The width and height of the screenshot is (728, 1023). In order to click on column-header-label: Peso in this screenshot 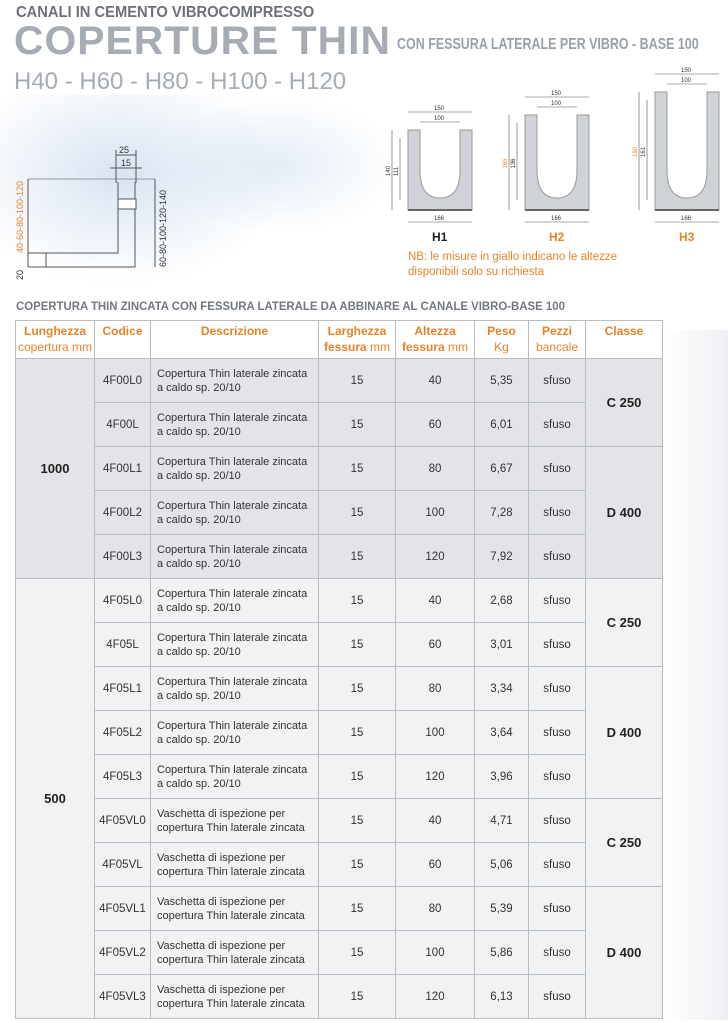, I will do `click(501, 331)`.